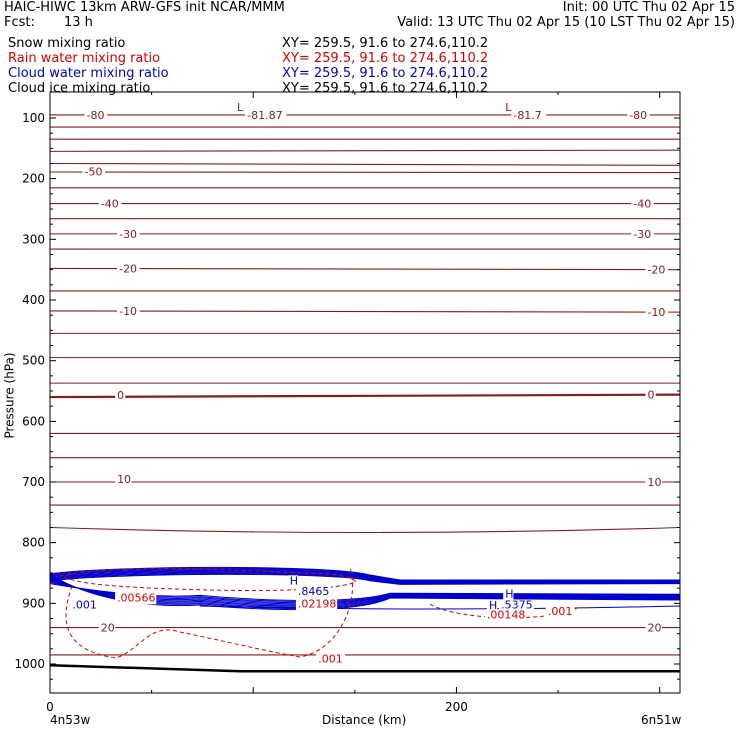  What do you see at coordinates (33, 543) in the screenshot?
I see `y-tick-label: 800` at bounding box center [33, 543].